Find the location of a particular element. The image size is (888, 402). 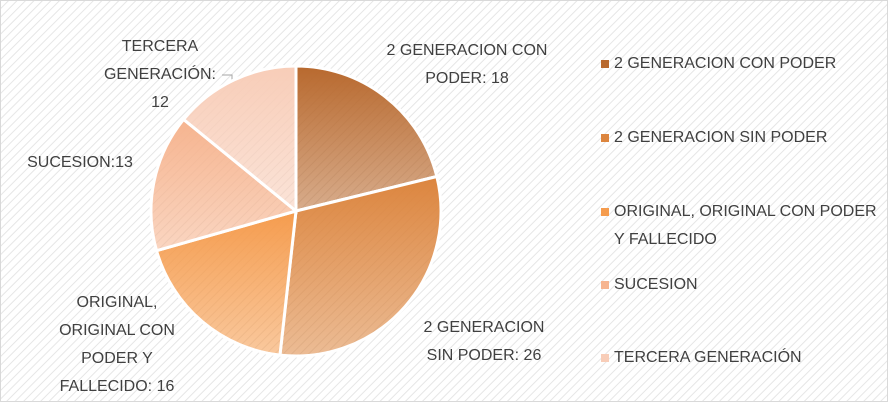

legend-label: 2 GENERACION SIN PODER is located at coordinates (721, 137).